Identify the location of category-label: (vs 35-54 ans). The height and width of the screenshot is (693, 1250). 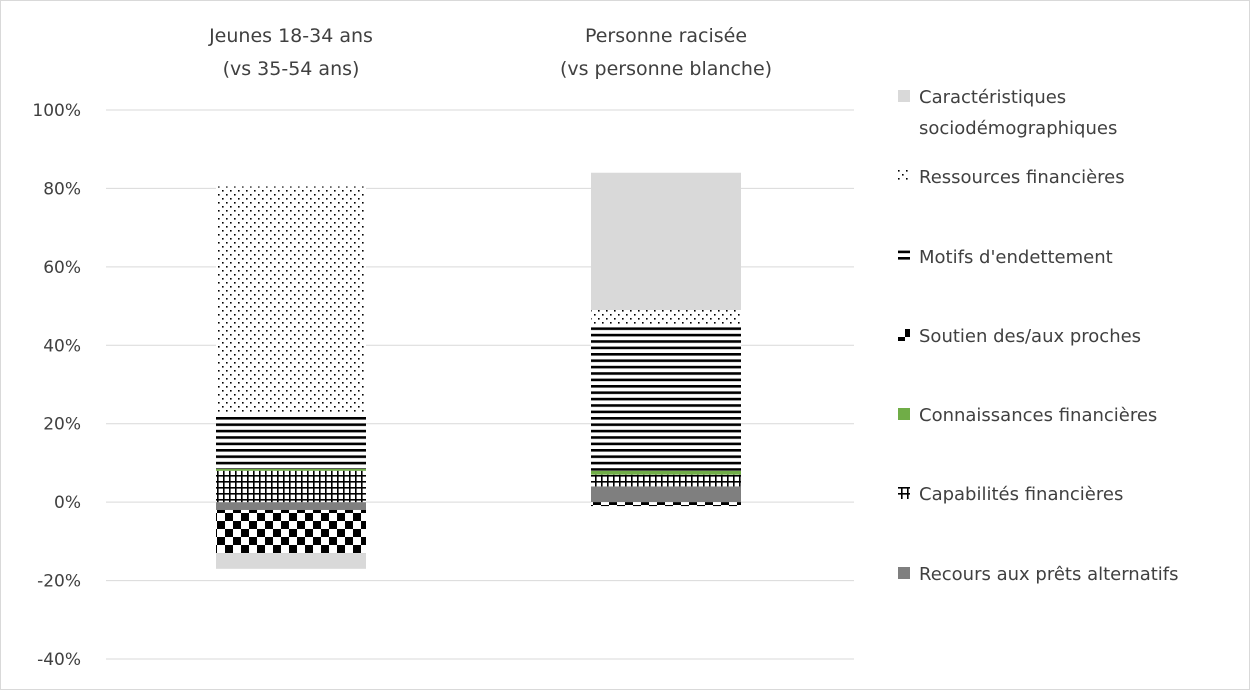
(291, 69).